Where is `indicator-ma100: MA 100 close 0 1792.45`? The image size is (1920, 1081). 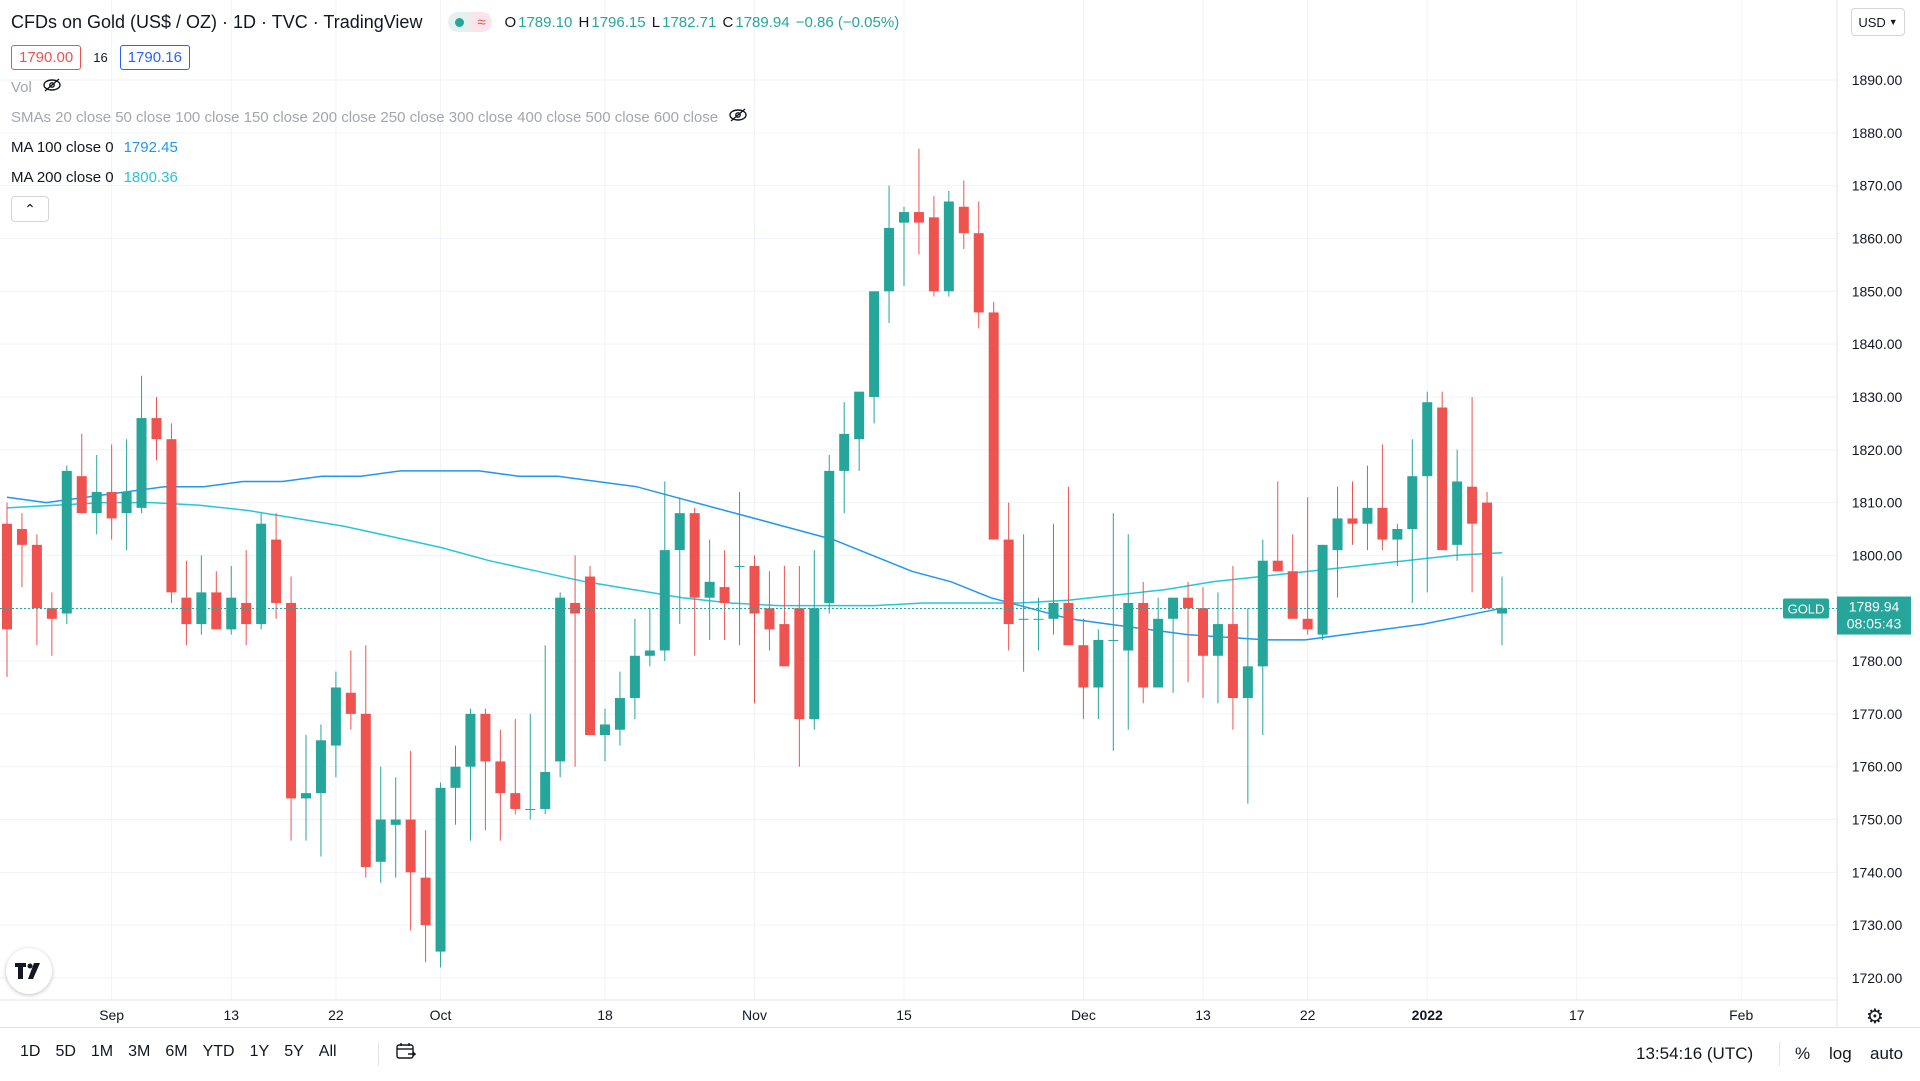 indicator-ma100: MA 100 close 0 1792.45 is located at coordinates (456, 147).